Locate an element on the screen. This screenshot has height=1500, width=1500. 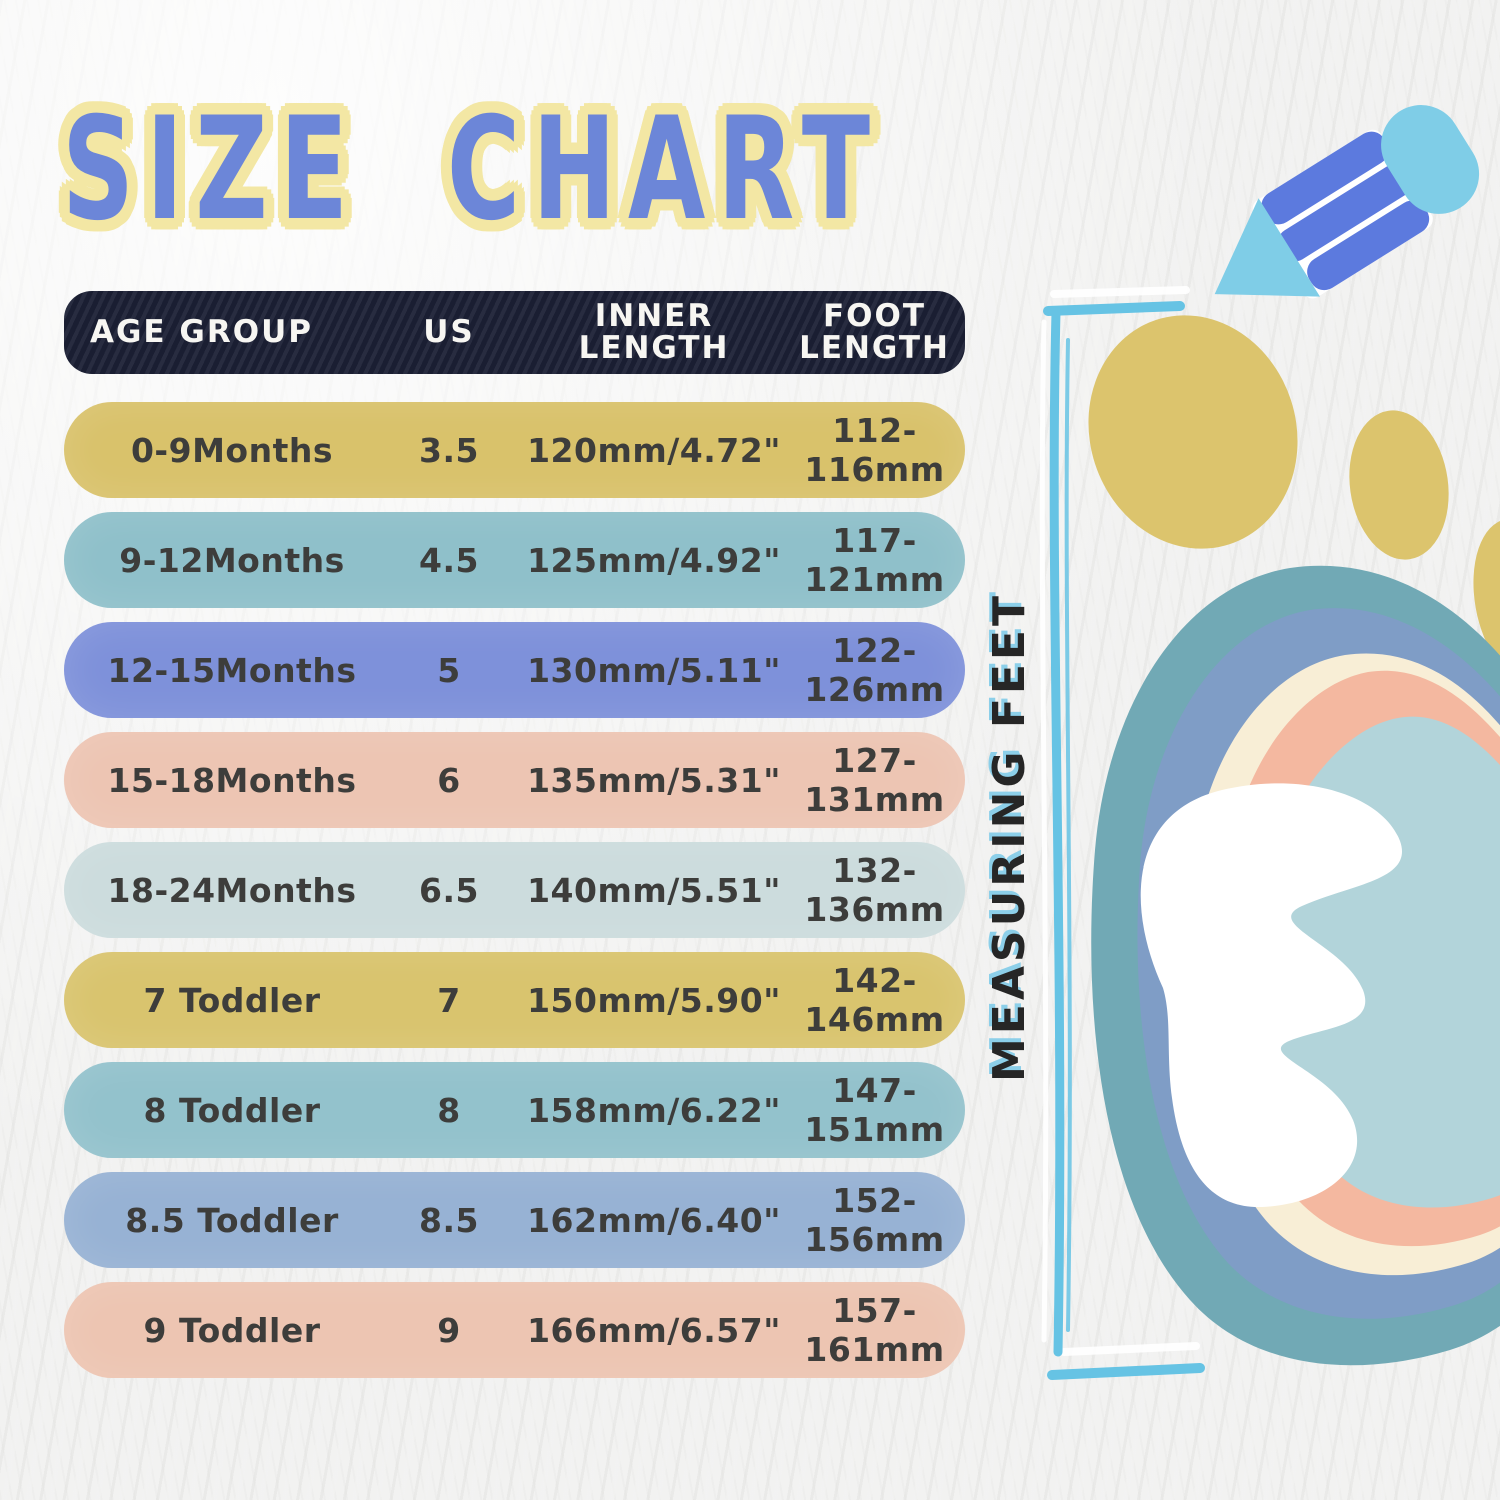
cell-us: 6.5 is located at coordinates (449, 890).